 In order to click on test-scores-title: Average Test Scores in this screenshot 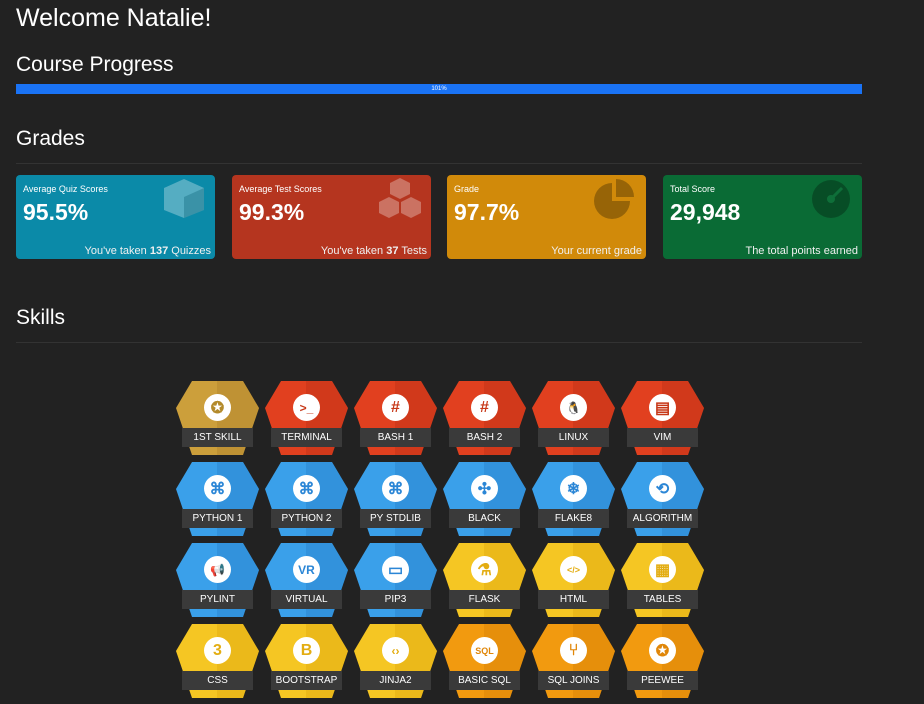, I will do `click(280, 189)`.